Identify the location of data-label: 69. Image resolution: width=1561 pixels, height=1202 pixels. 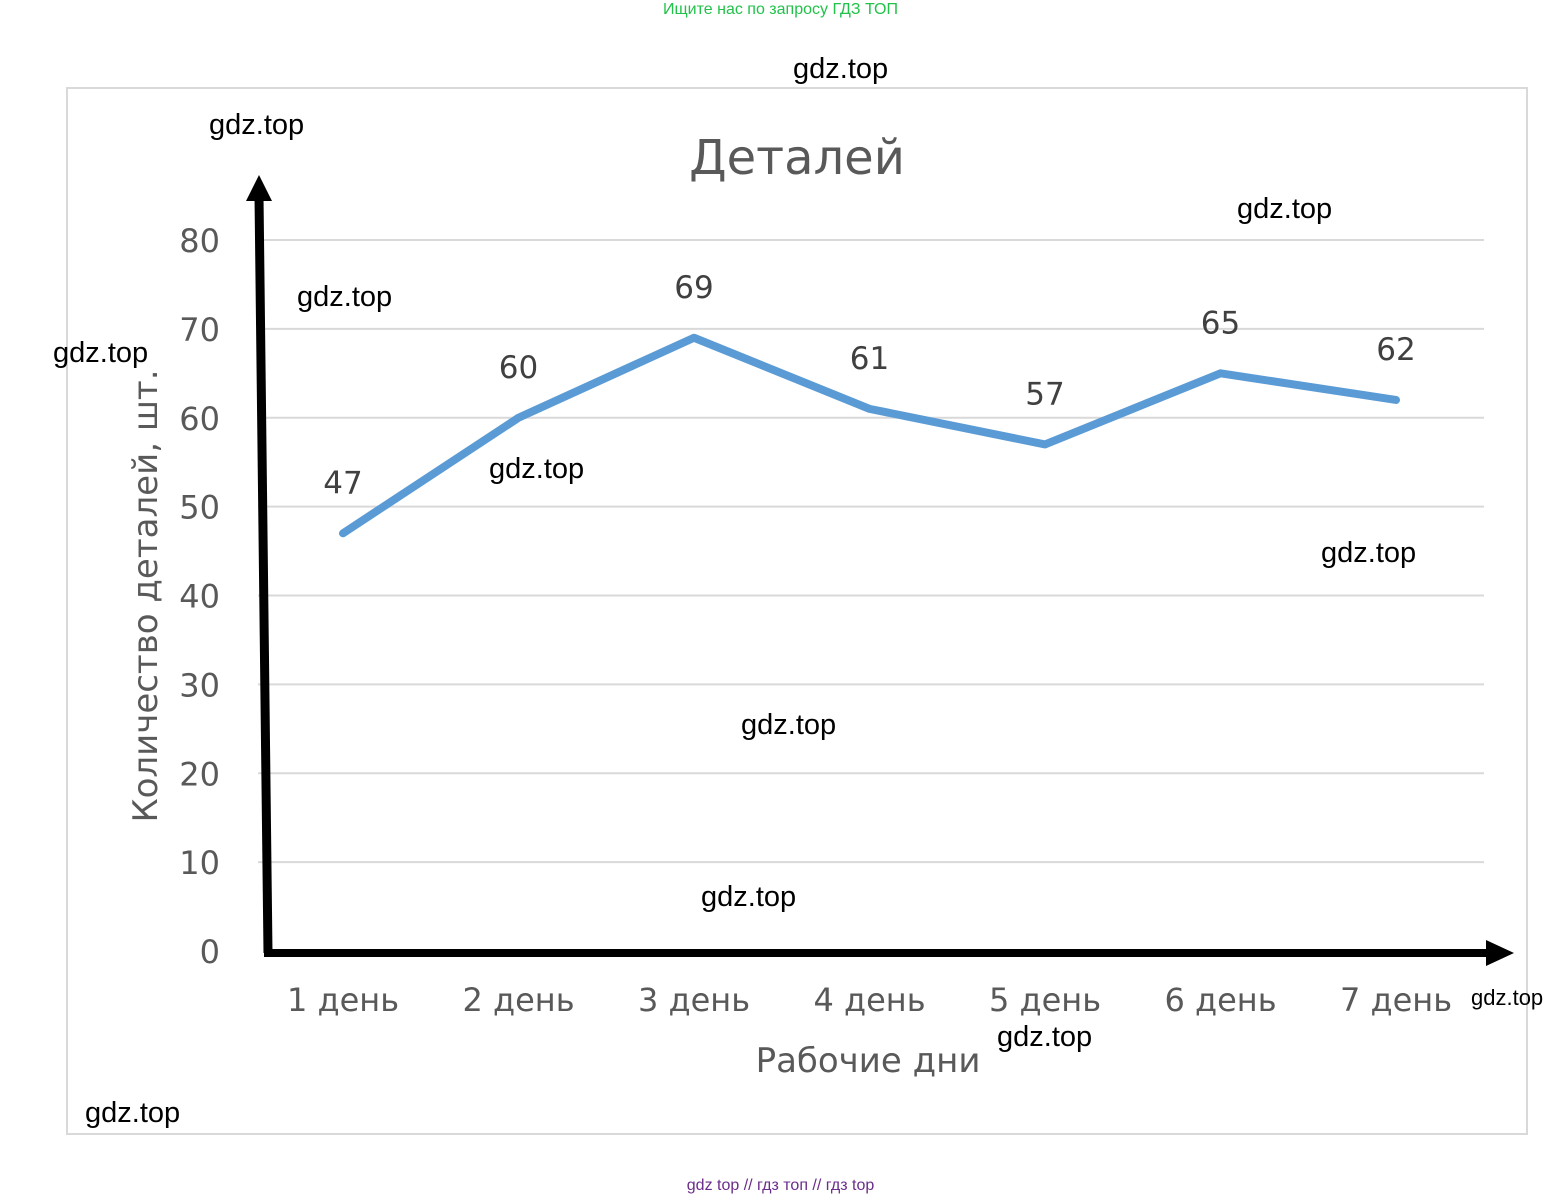
(693, 288).